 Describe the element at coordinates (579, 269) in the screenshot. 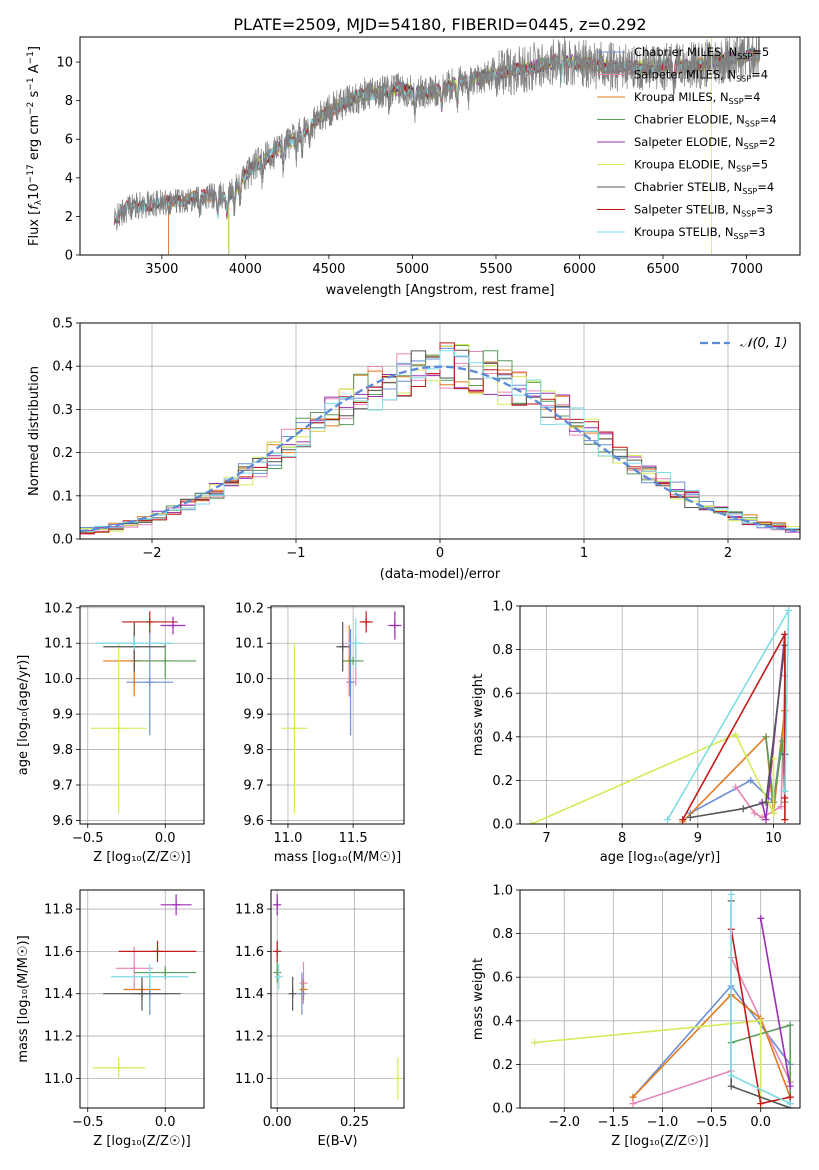

I see `x-tick-label: 6000` at that location.